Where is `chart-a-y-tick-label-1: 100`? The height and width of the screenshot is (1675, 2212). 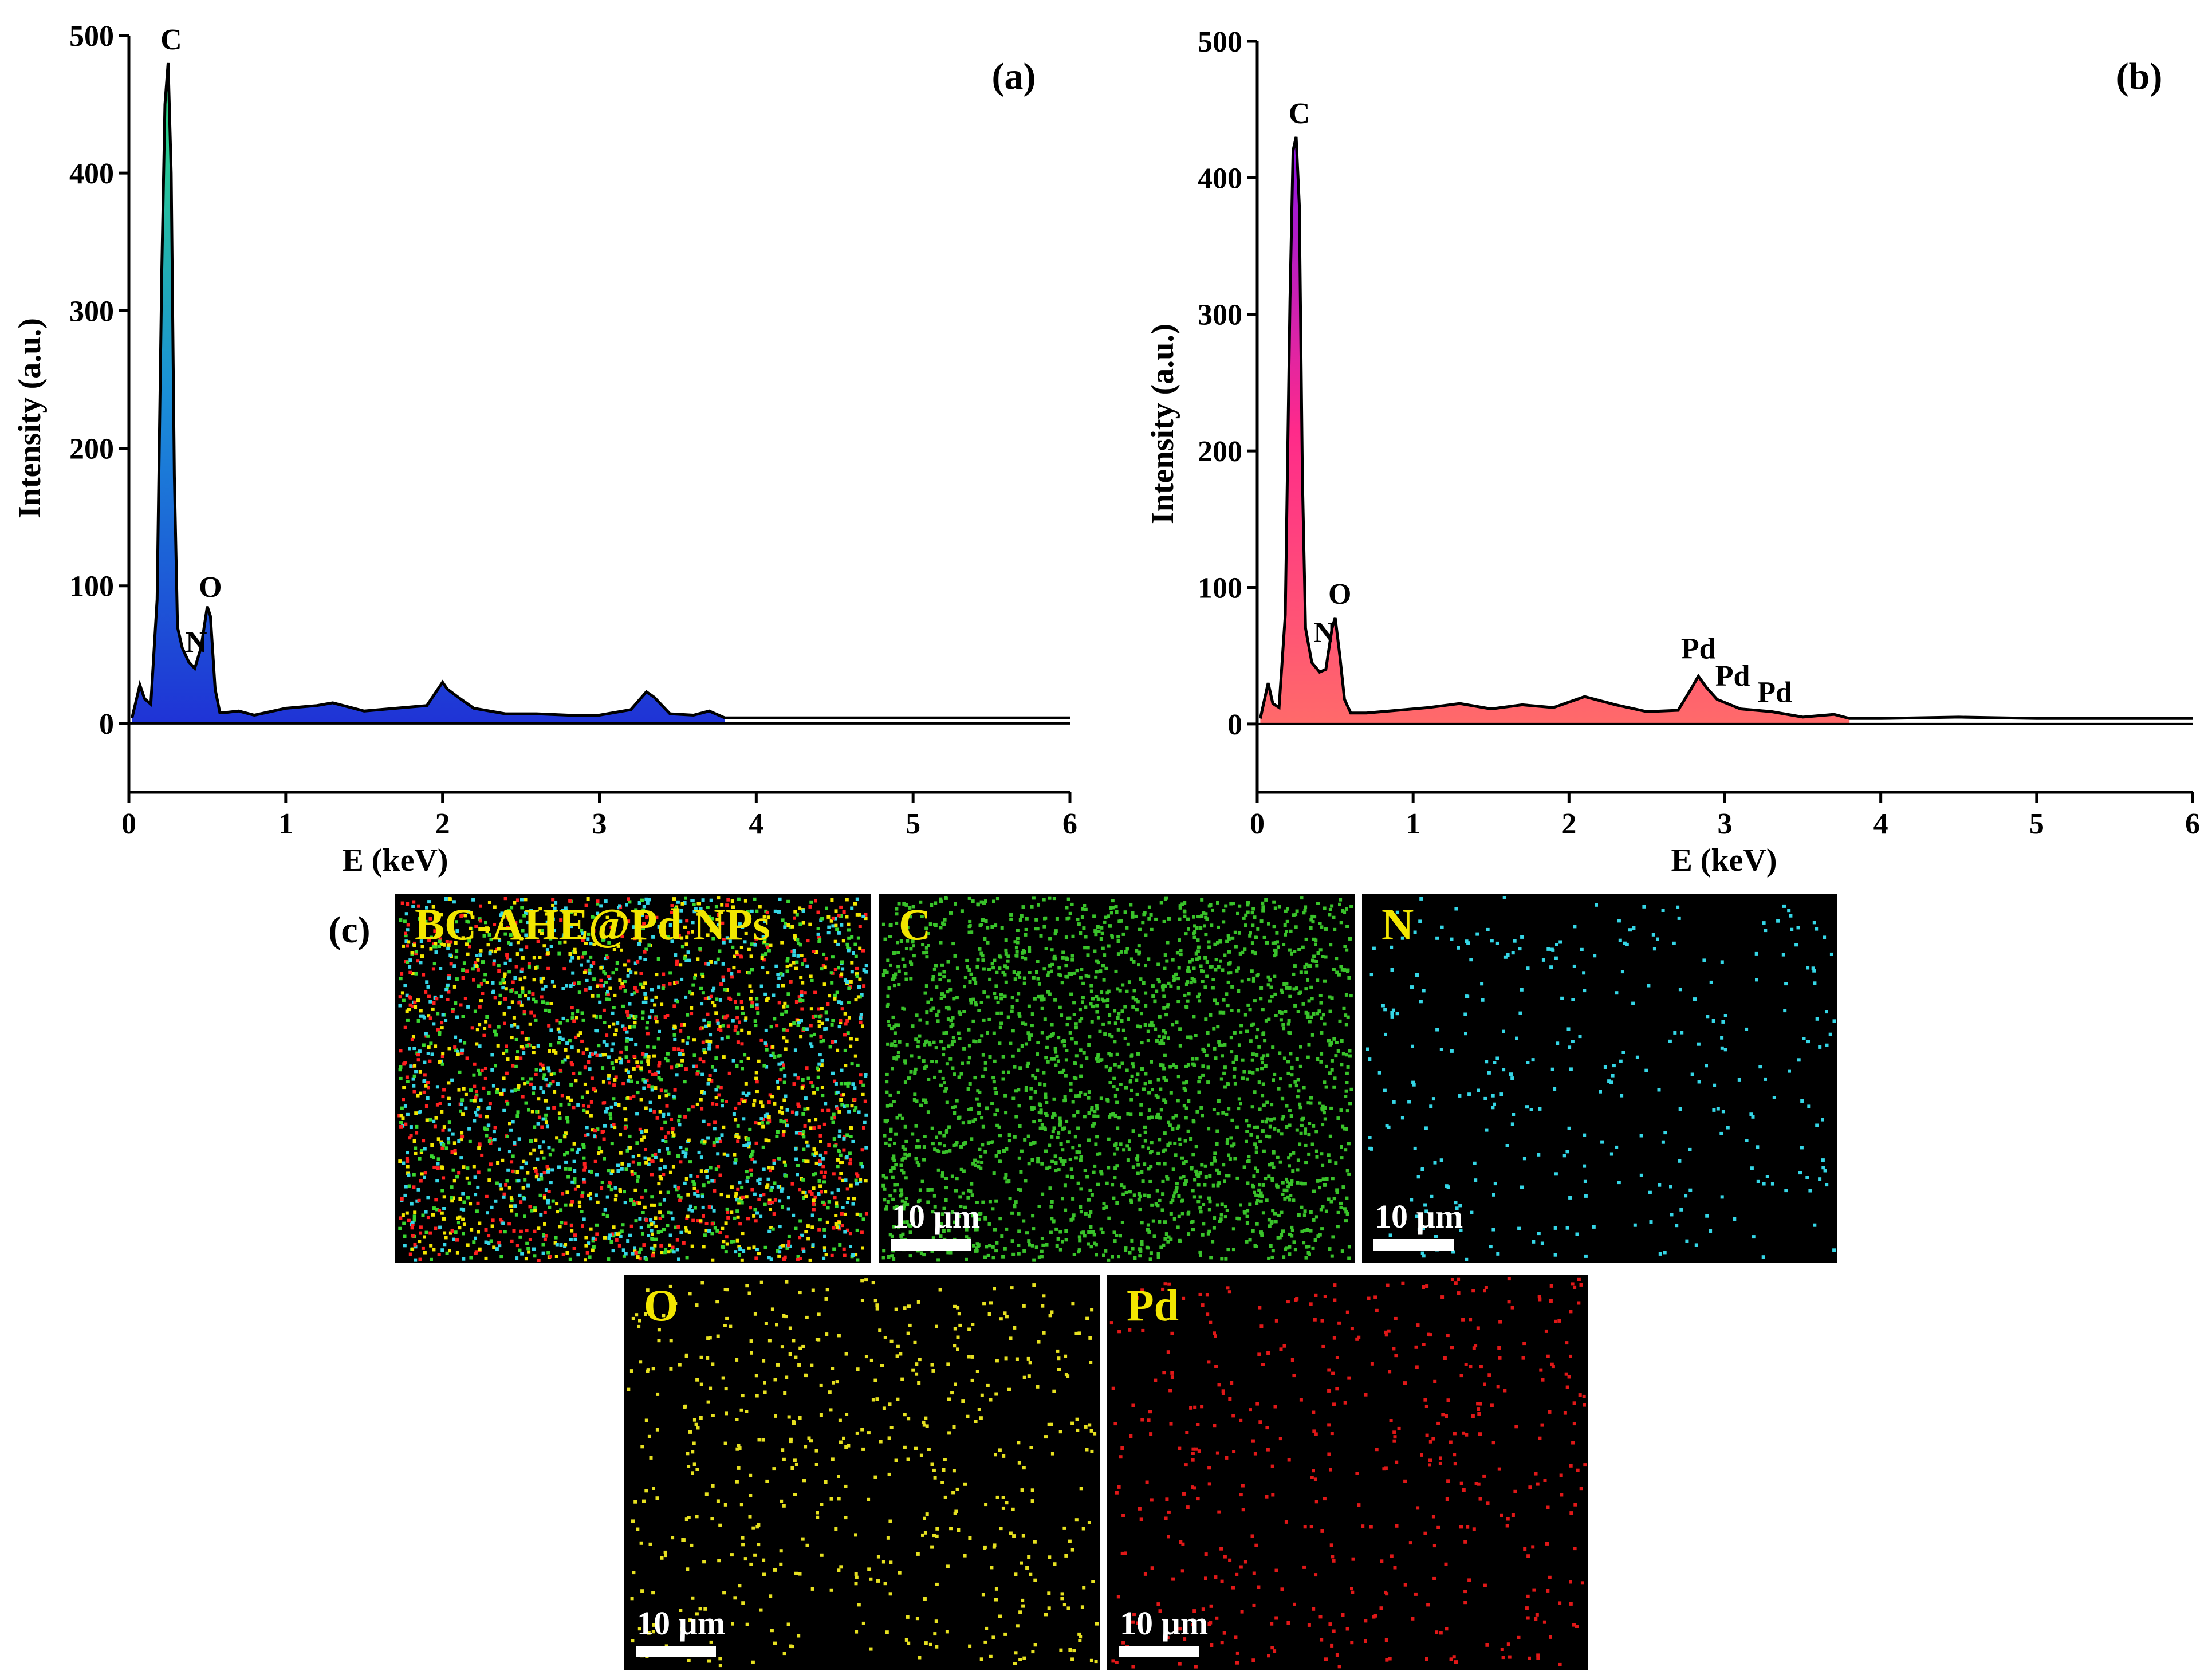 chart-a-y-tick-label-1: 100 is located at coordinates (91, 587).